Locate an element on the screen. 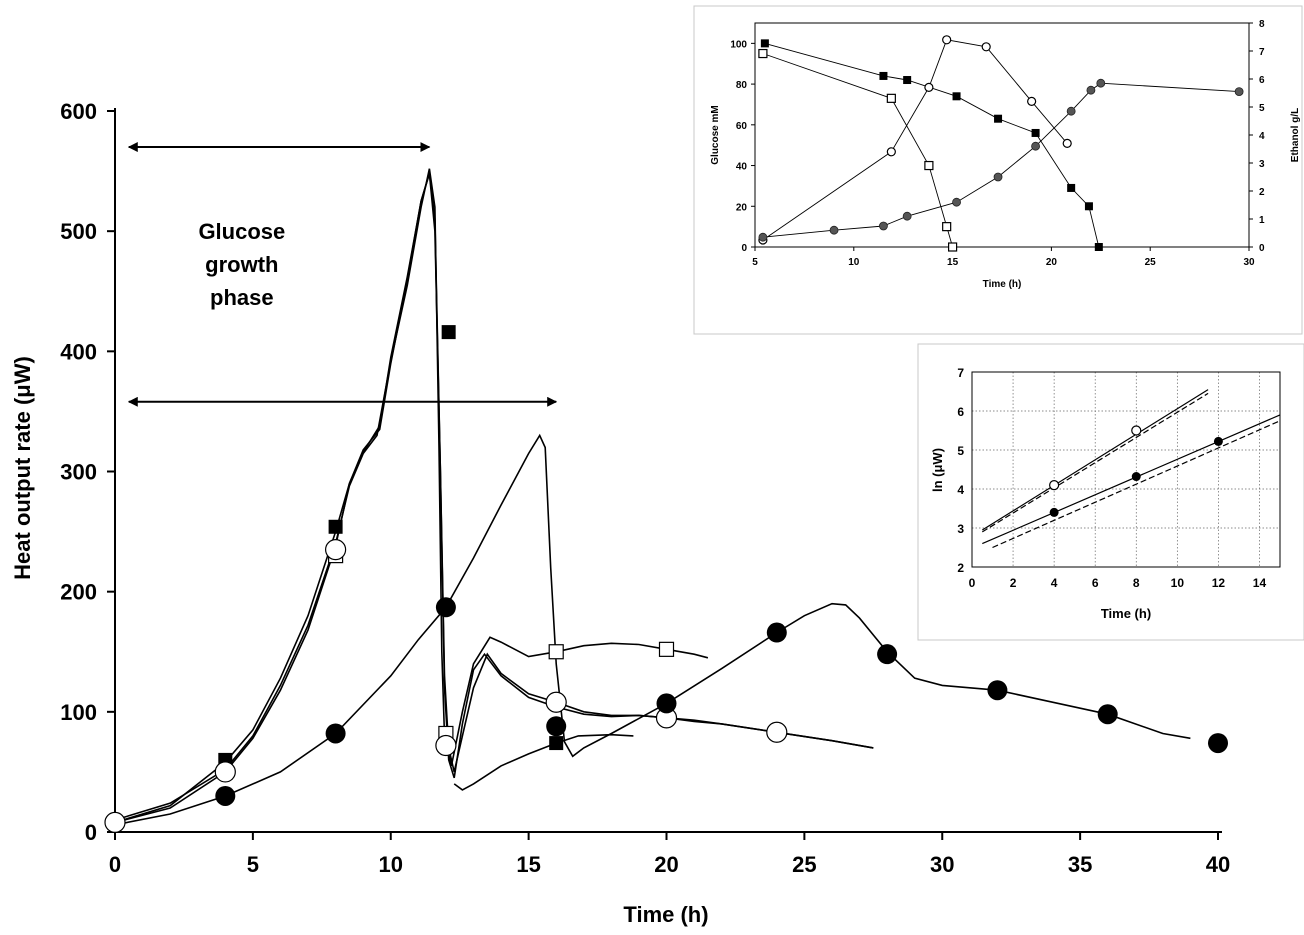 Image resolution: width=1304 pixels, height=935 pixels. inset2-y-tick-label: 7 is located at coordinates (960, 373).